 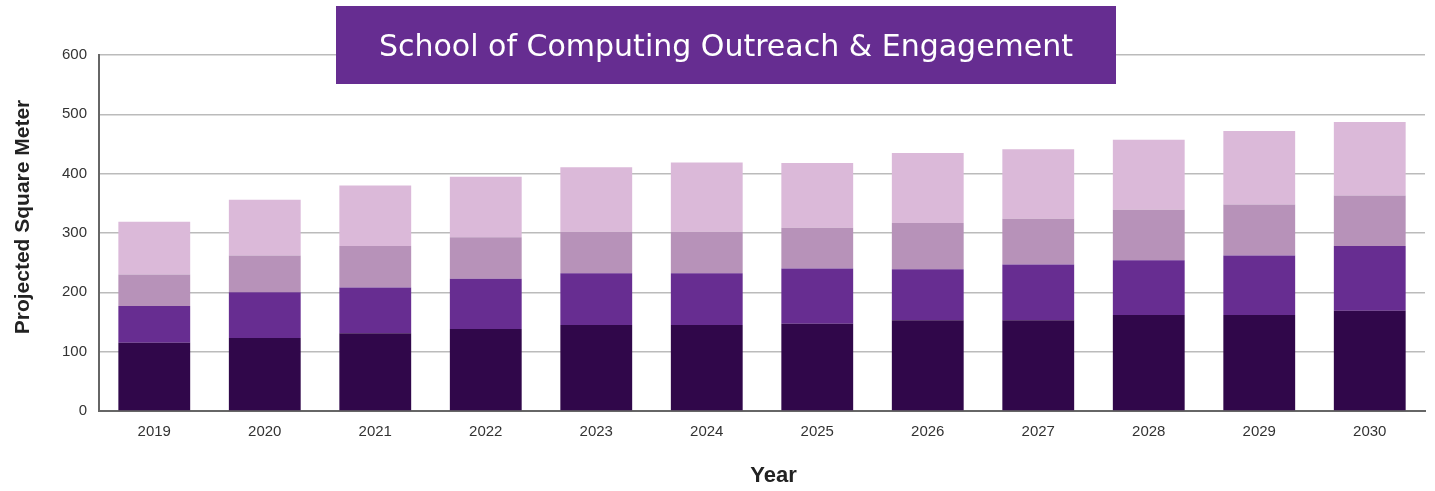 I want to click on y-tick-label: 100, so click(x=75, y=350).